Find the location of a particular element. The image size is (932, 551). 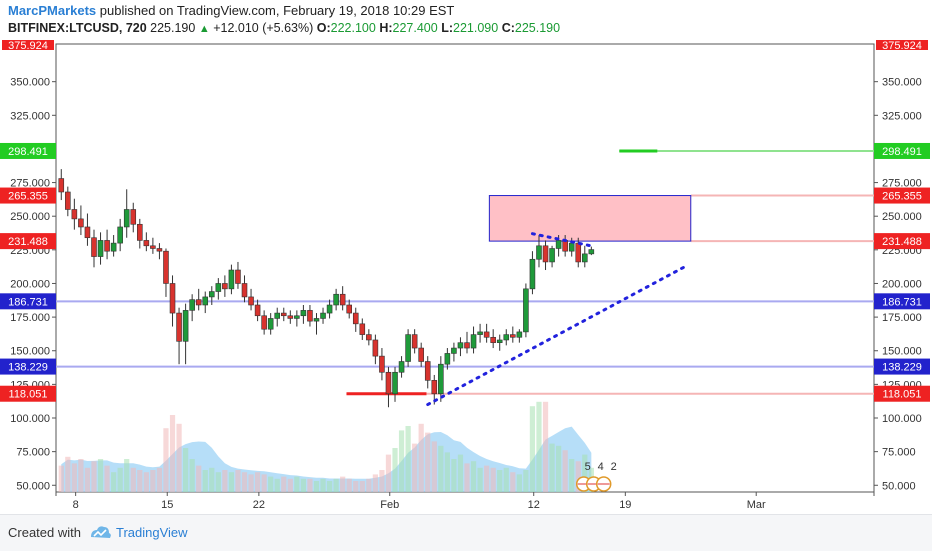

level-label-right: 118.051 is located at coordinates (902, 395).